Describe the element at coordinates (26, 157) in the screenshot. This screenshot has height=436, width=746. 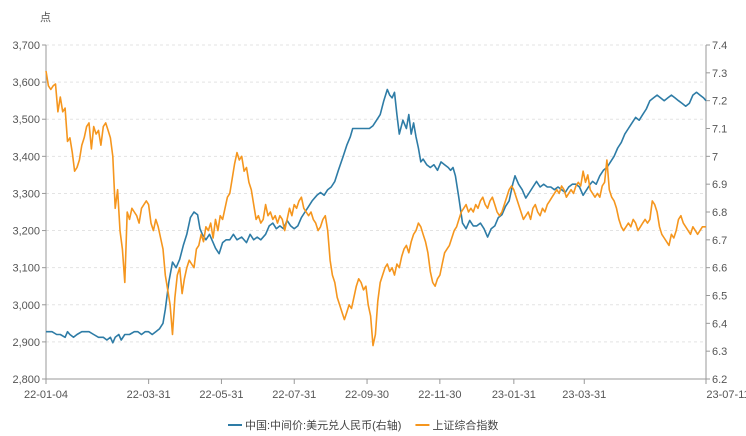
I see `left-tick-label: 3,400` at that location.